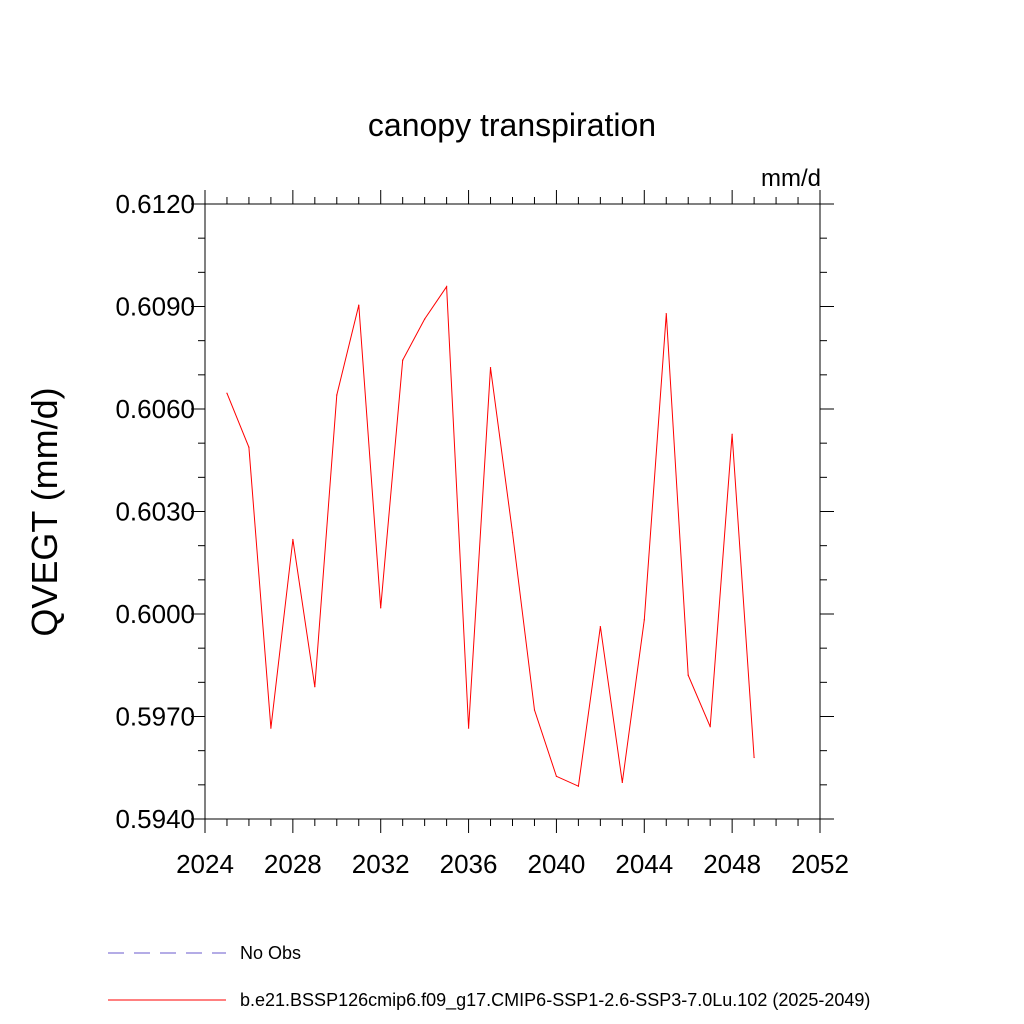 The width and height of the screenshot is (1024, 1024). What do you see at coordinates (820, 864) in the screenshot?
I see `x-tick-label: 2052` at bounding box center [820, 864].